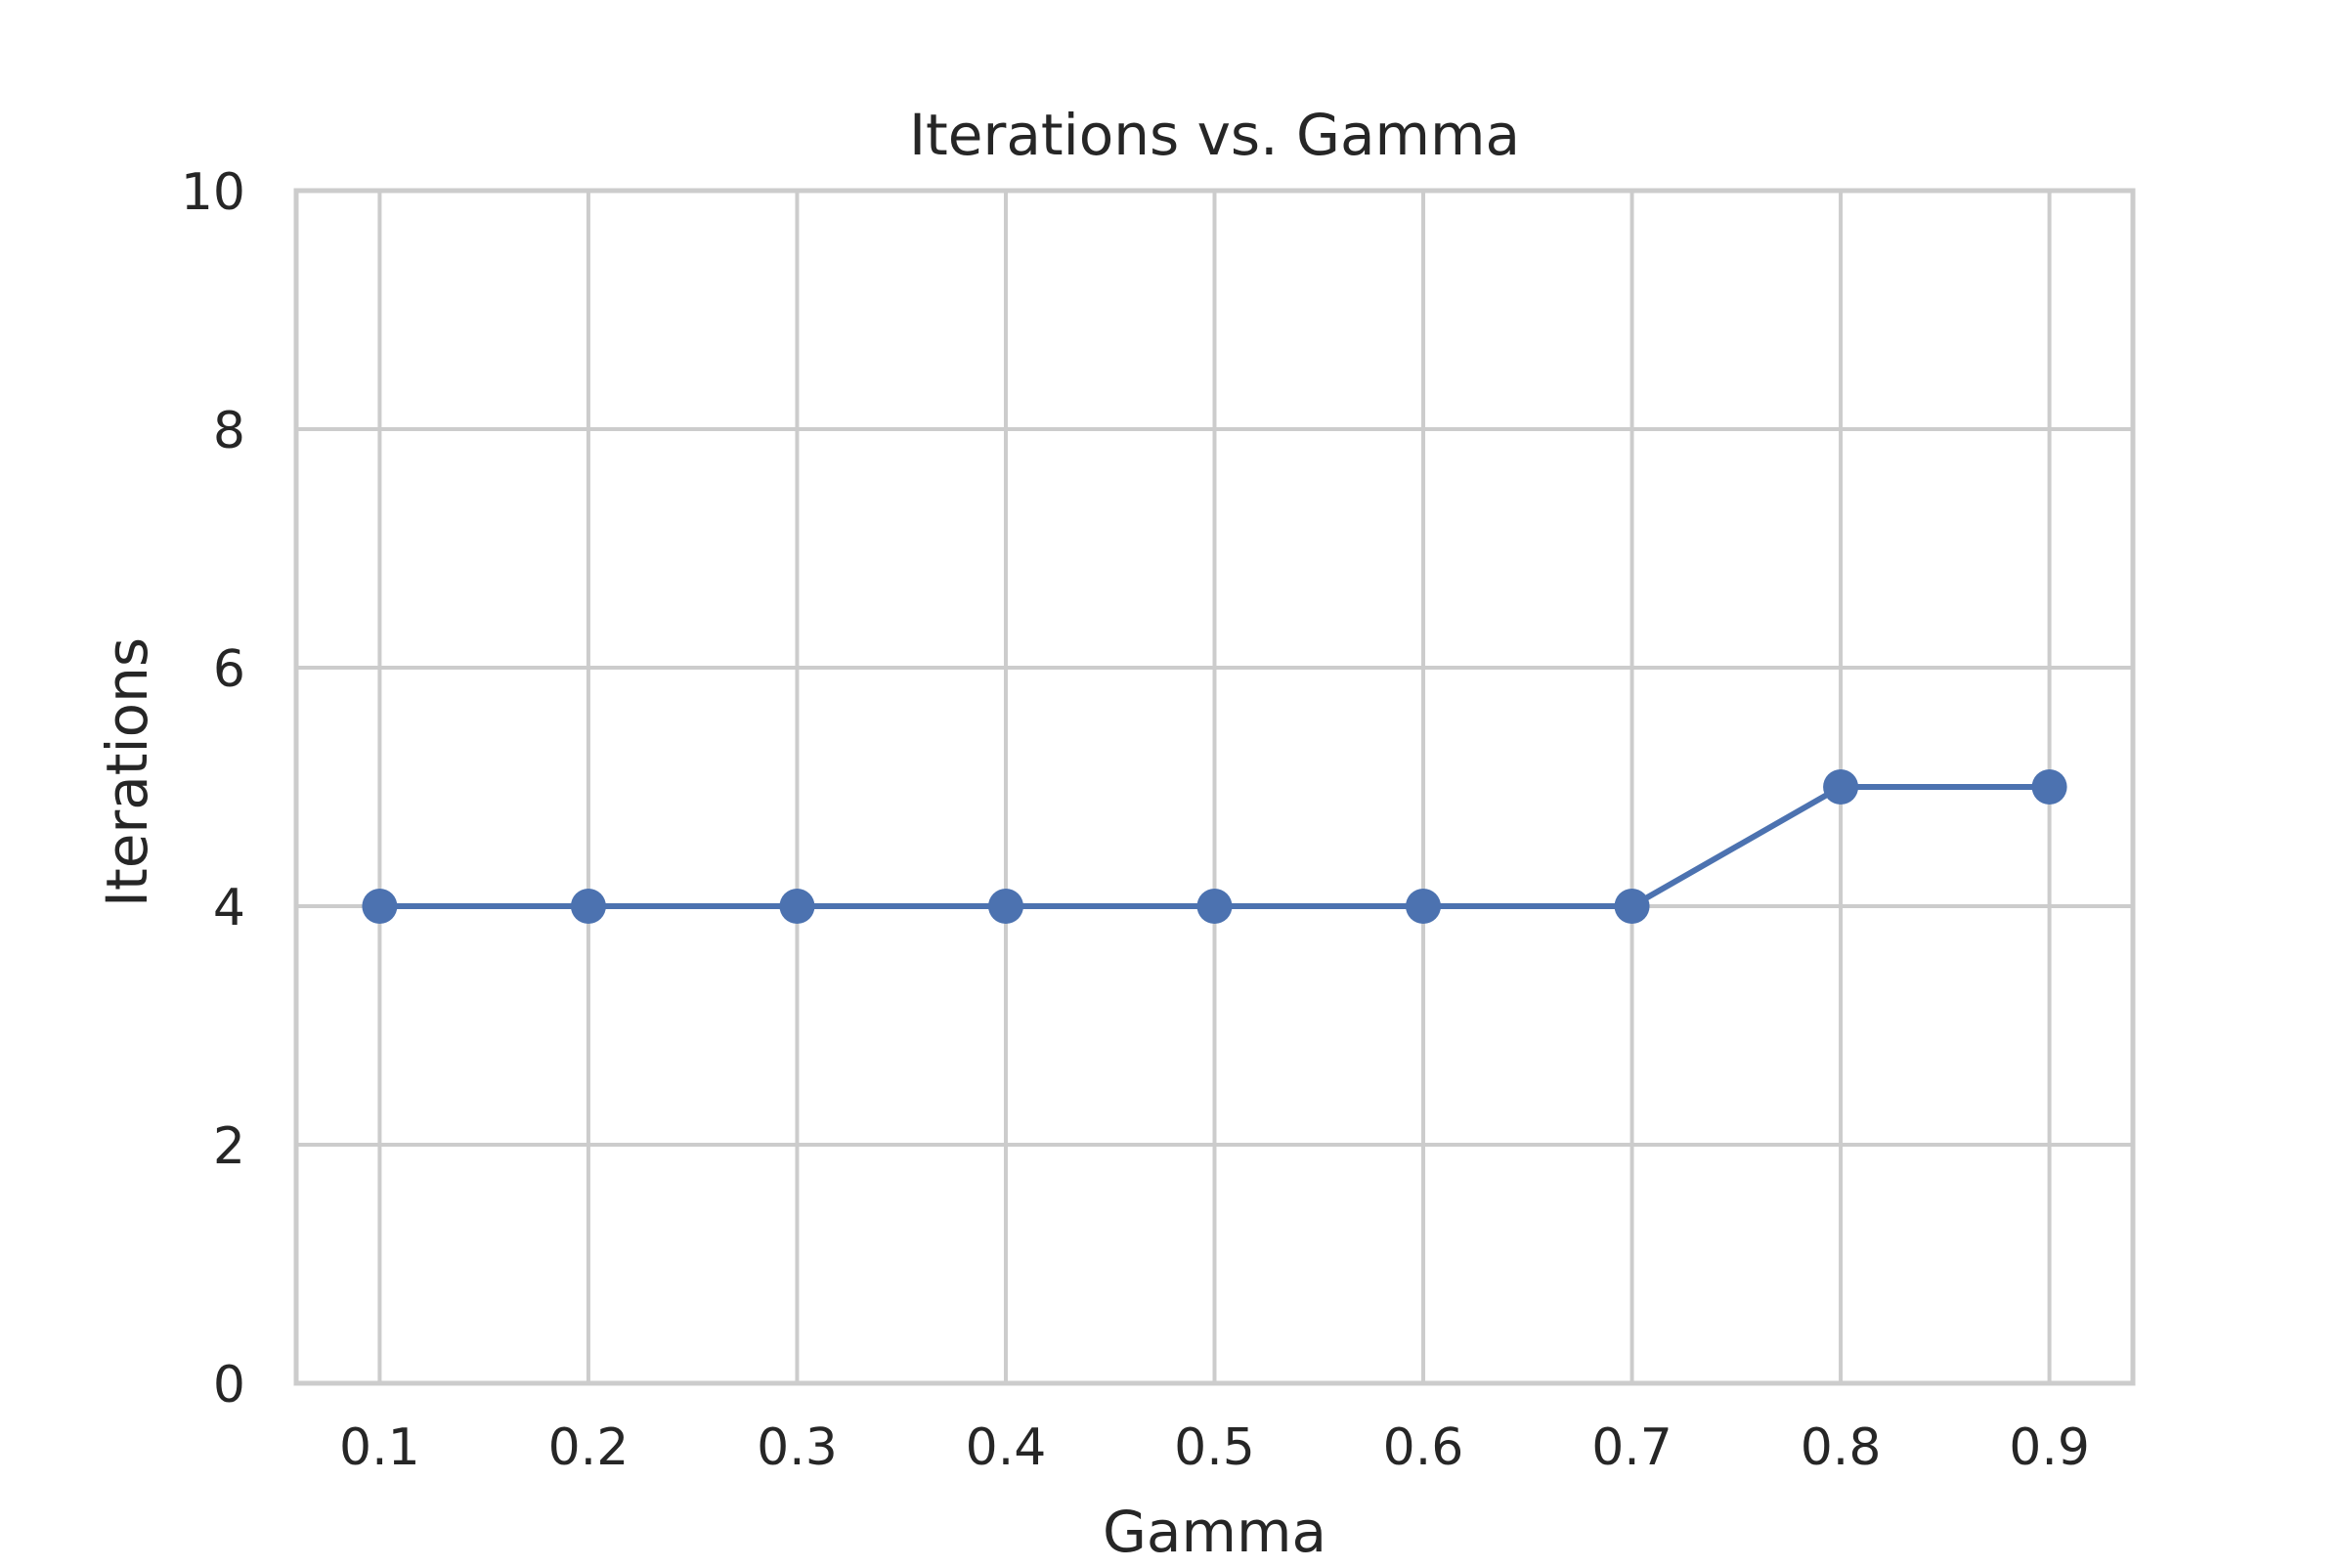 The image size is (2346, 1568). Describe the element at coordinates (127, 772) in the screenshot. I see `y-axis-label: Iterations` at that location.